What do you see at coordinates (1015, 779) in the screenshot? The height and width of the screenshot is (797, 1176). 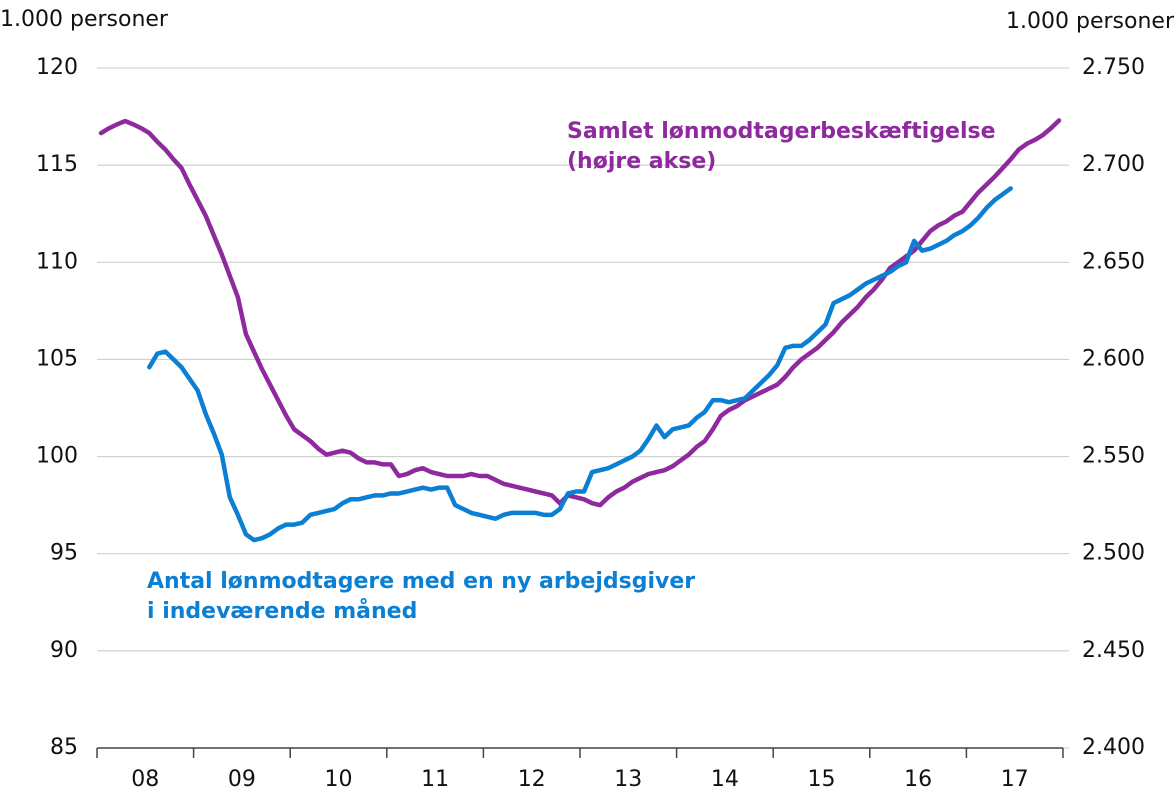 I see `x-tick-label: 17` at bounding box center [1015, 779].